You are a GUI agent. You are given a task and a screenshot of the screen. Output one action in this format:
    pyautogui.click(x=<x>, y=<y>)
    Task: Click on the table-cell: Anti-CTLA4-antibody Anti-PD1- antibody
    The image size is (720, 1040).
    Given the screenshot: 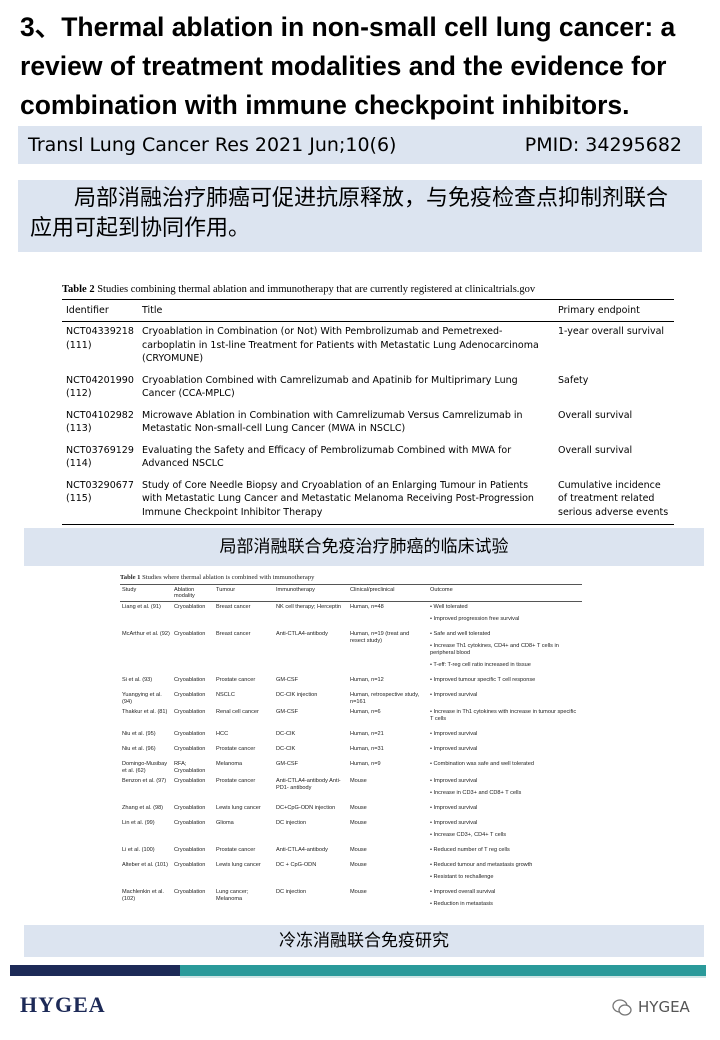 What is the action you would take?
    pyautogui.click(x=308, y=784)
    